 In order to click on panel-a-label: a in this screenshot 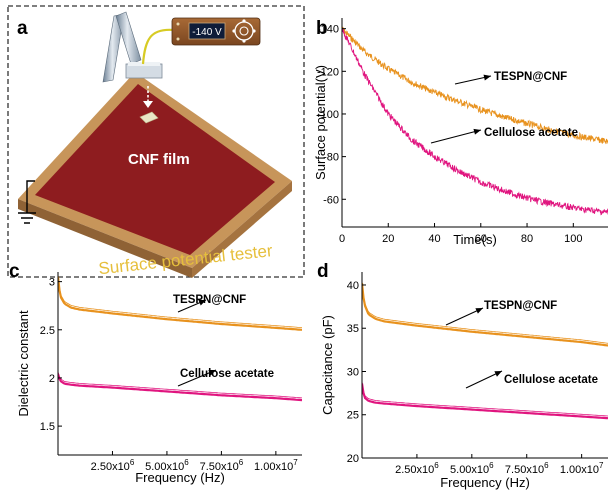, I will do `click(22, 28)`.